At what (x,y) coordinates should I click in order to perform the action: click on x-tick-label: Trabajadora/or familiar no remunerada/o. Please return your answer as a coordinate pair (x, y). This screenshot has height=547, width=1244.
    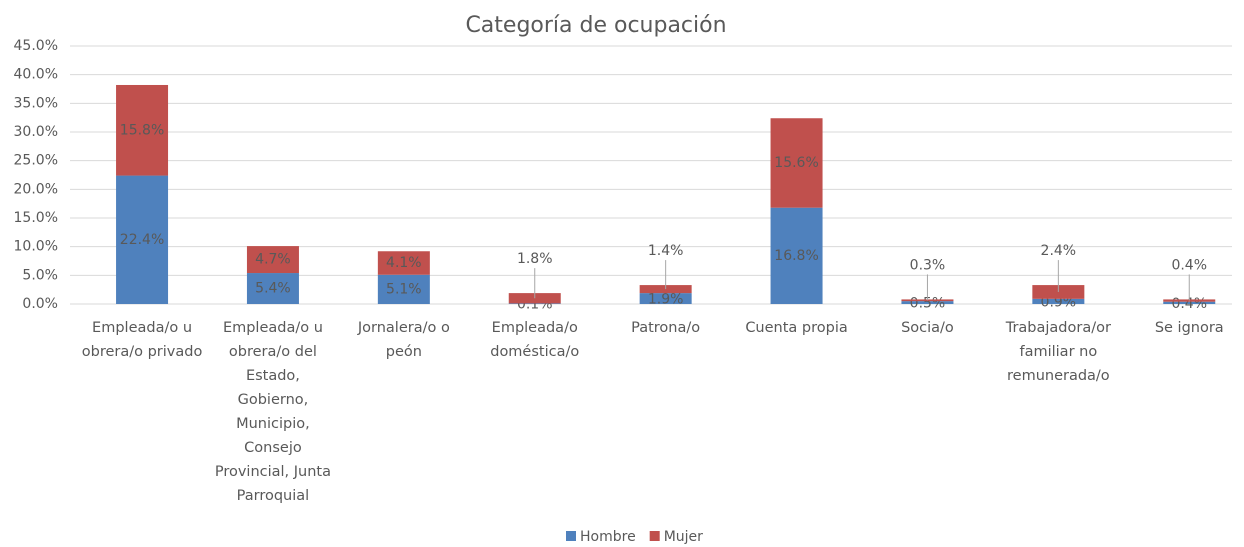
    Looking at the image, I should click on (1058, 352).